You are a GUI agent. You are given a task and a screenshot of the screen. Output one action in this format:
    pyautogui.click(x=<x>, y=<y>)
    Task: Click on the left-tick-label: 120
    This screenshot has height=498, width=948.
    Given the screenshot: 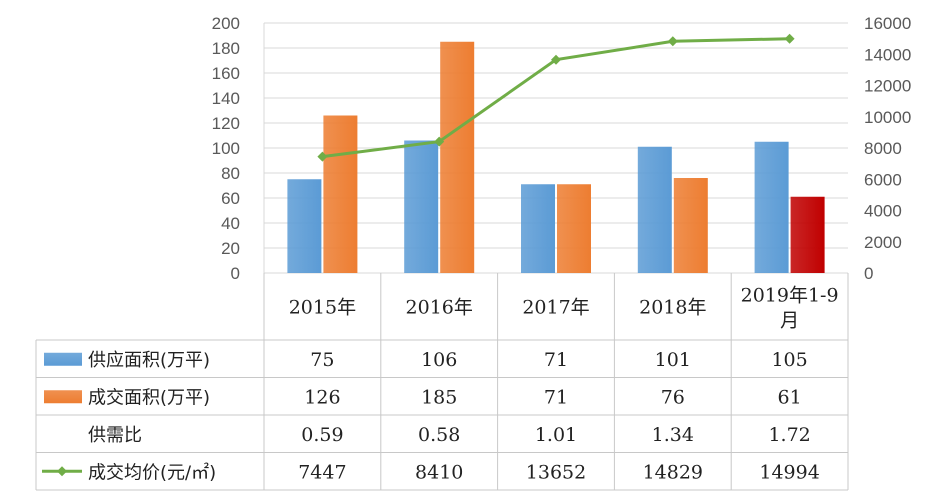 What is the action you would take?
    pyautogui.click(x=226, y=123)
    